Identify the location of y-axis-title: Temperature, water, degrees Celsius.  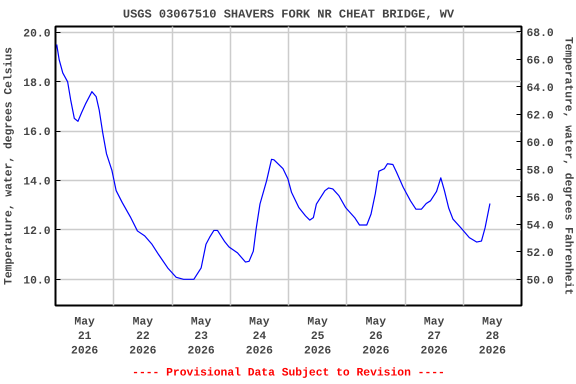
(9, 165).